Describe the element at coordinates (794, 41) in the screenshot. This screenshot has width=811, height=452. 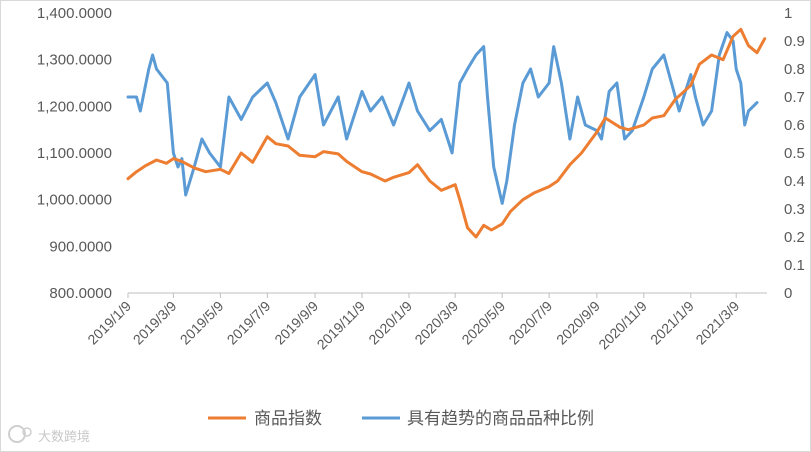
I see `right-tick-label: 0.9` at that location.